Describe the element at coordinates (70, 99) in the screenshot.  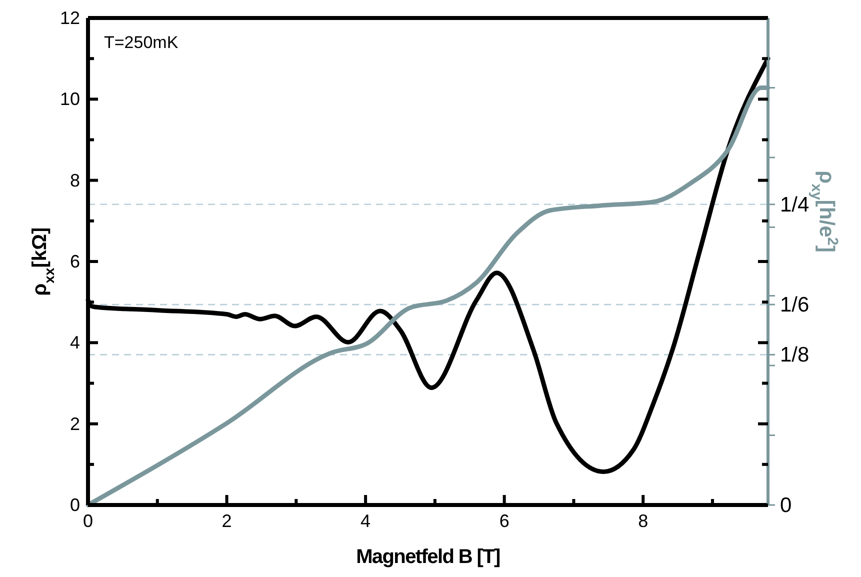
I see `y-tick-label: 10` at that location.